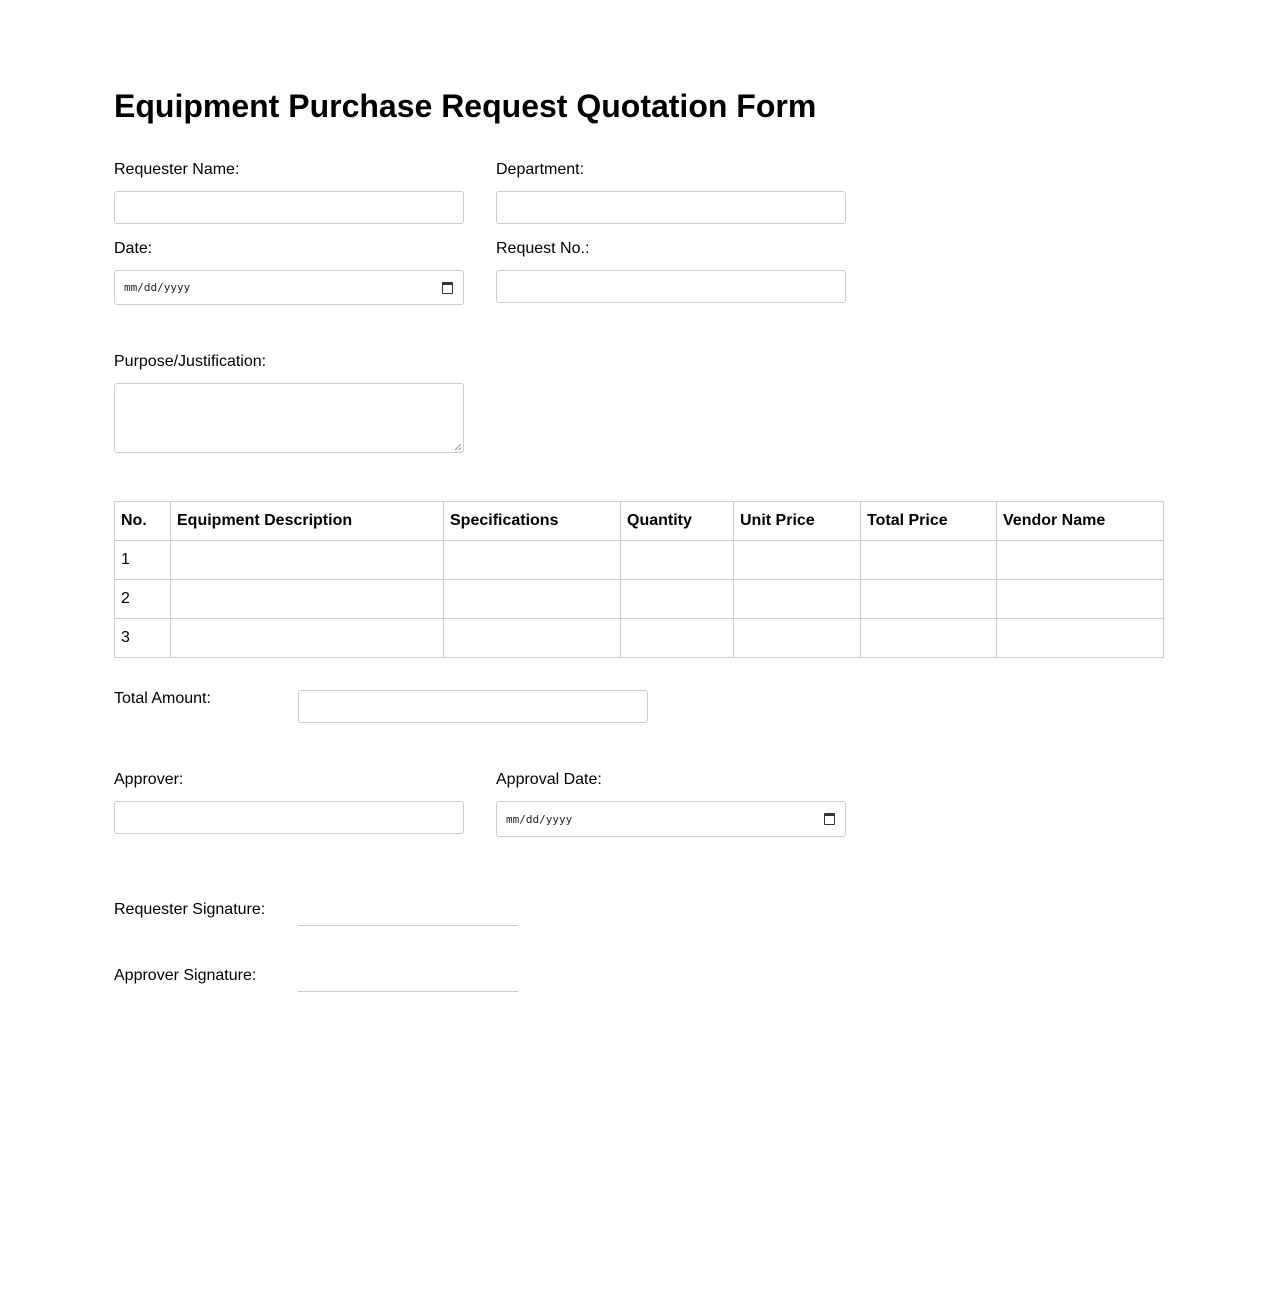 The height and width of the screenshot is (1300, 1278). I want to click on header-total-price: Total Price, so click(928, 521).